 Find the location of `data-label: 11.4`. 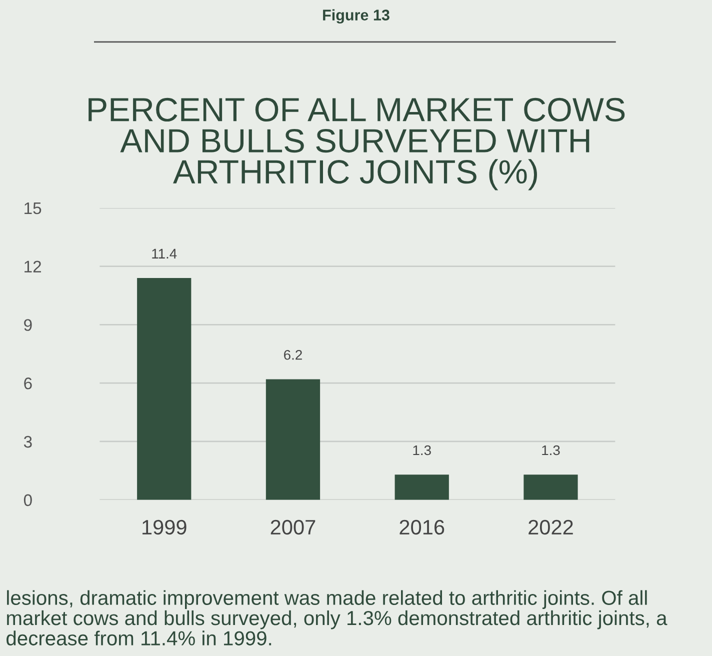

data-label: 11.4 is located at coordinates (164, 253).